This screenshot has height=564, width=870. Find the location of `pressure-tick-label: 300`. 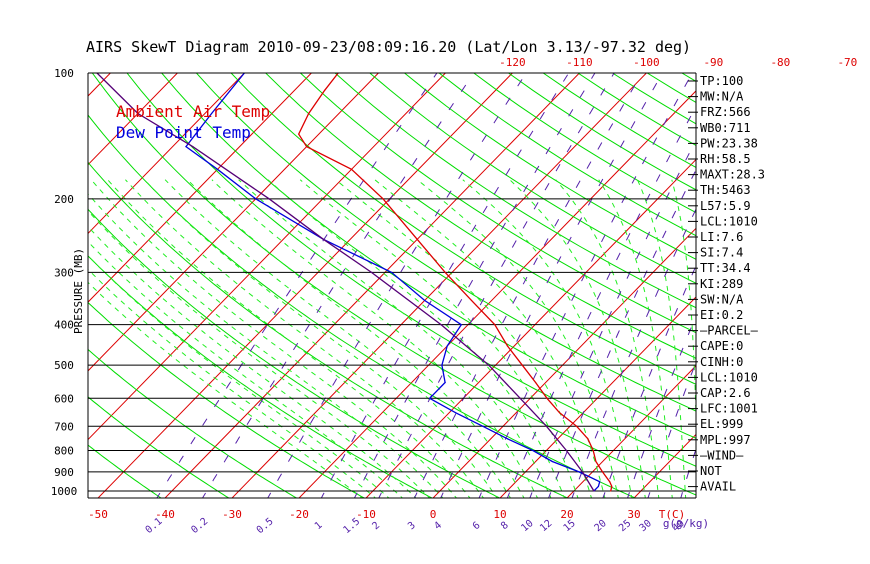

pressure-tick-label: 300 is located at coordinates (64, 272).